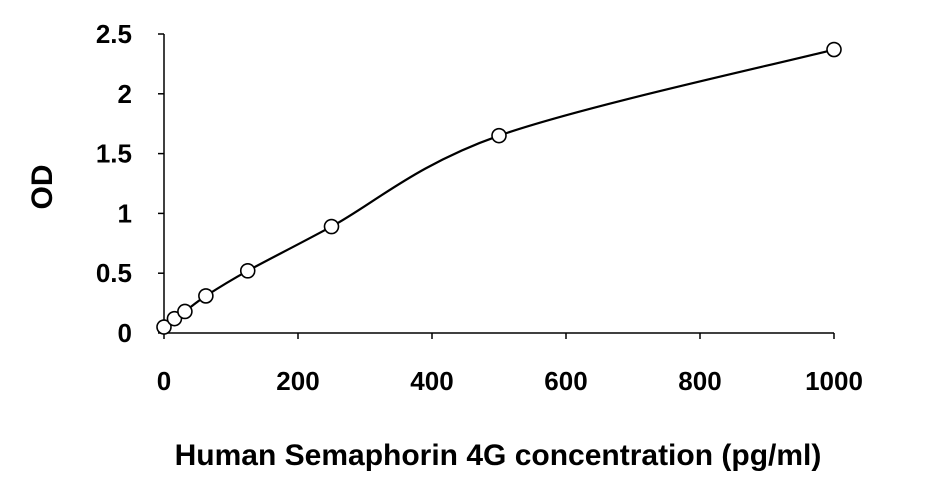 The image size is (939, 503). I want to click on y-tick-label: 1, so click(125, 213).